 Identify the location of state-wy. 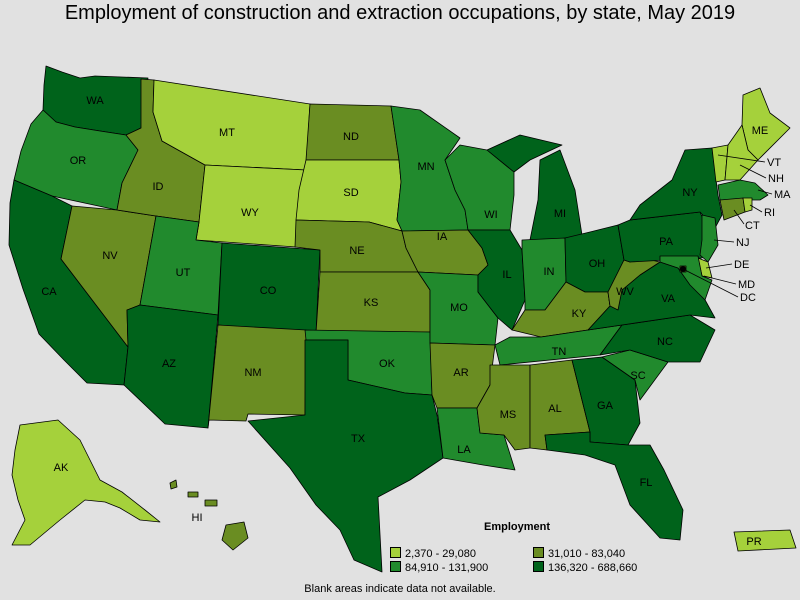
(251, 206).